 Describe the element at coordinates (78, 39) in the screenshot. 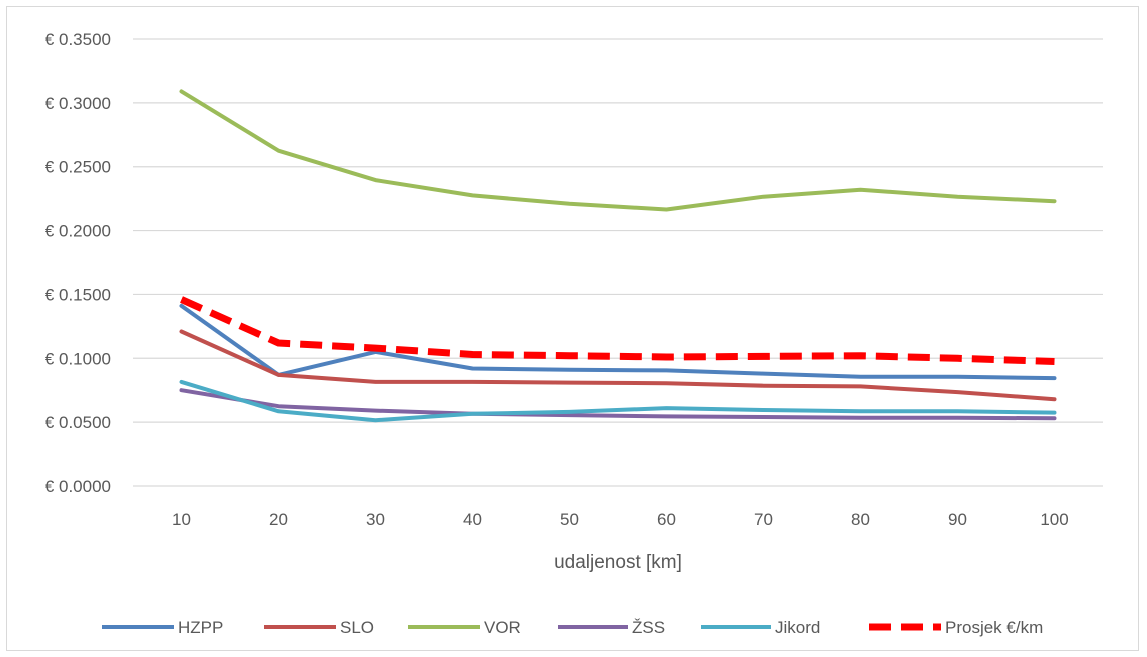

I see `y-tick-label: € 0.3500` at that location.